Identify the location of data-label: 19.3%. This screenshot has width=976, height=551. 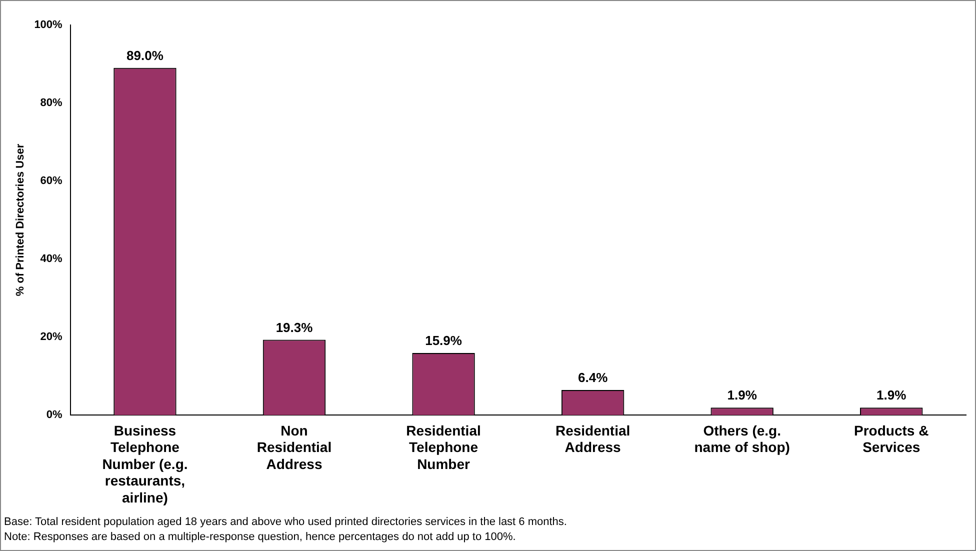
(295, 327).